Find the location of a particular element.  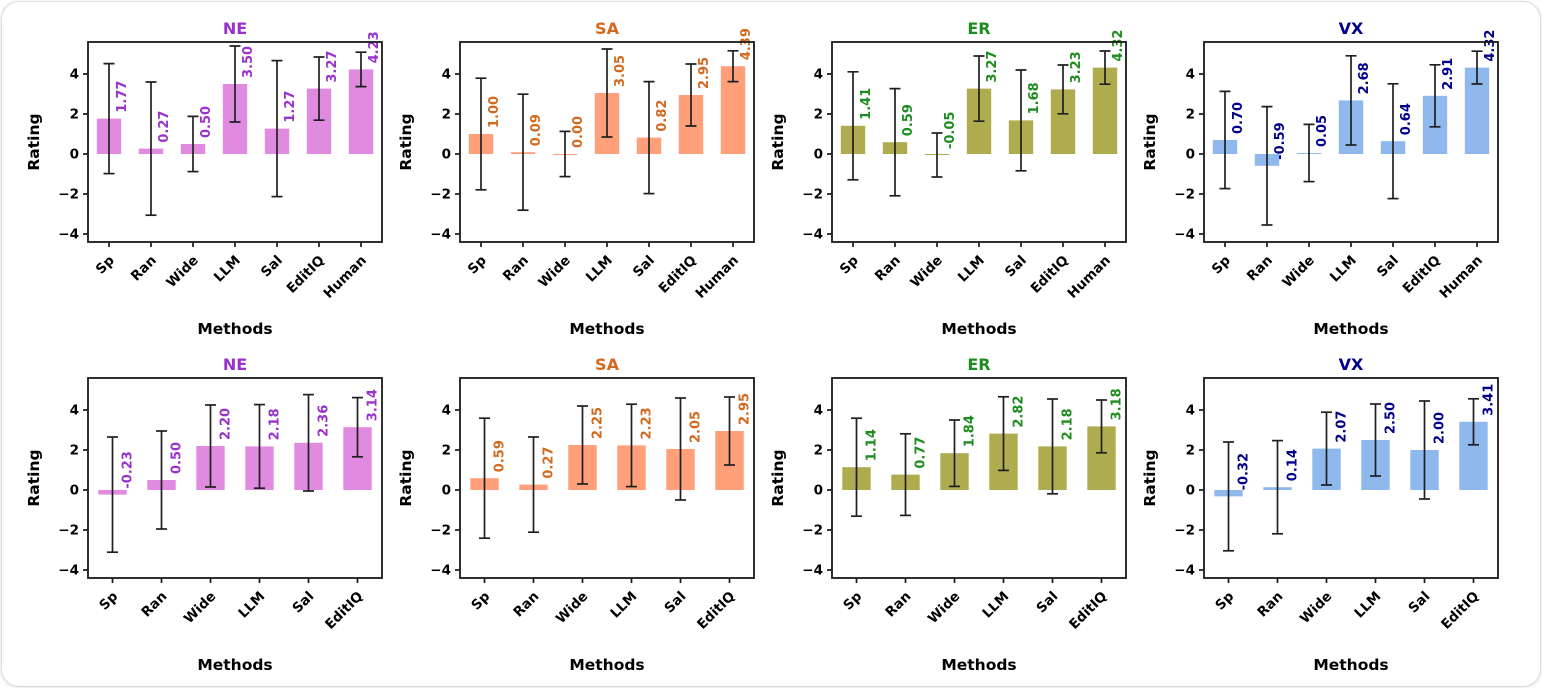

value-label: 2.68 is located at coordinates (1364, 78).